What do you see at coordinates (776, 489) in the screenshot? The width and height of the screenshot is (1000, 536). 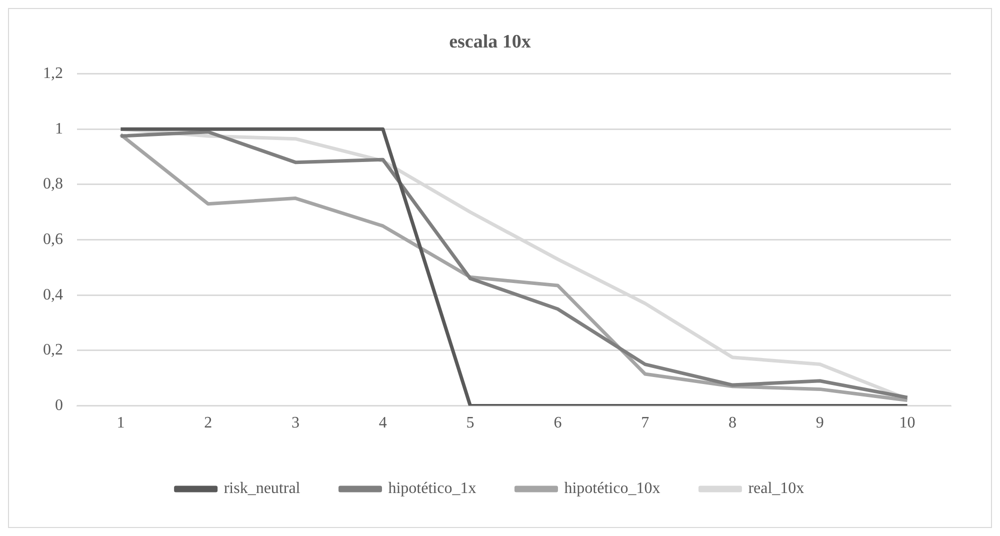 I see `legend-label: real_10x` at bounding box center [776, 489].